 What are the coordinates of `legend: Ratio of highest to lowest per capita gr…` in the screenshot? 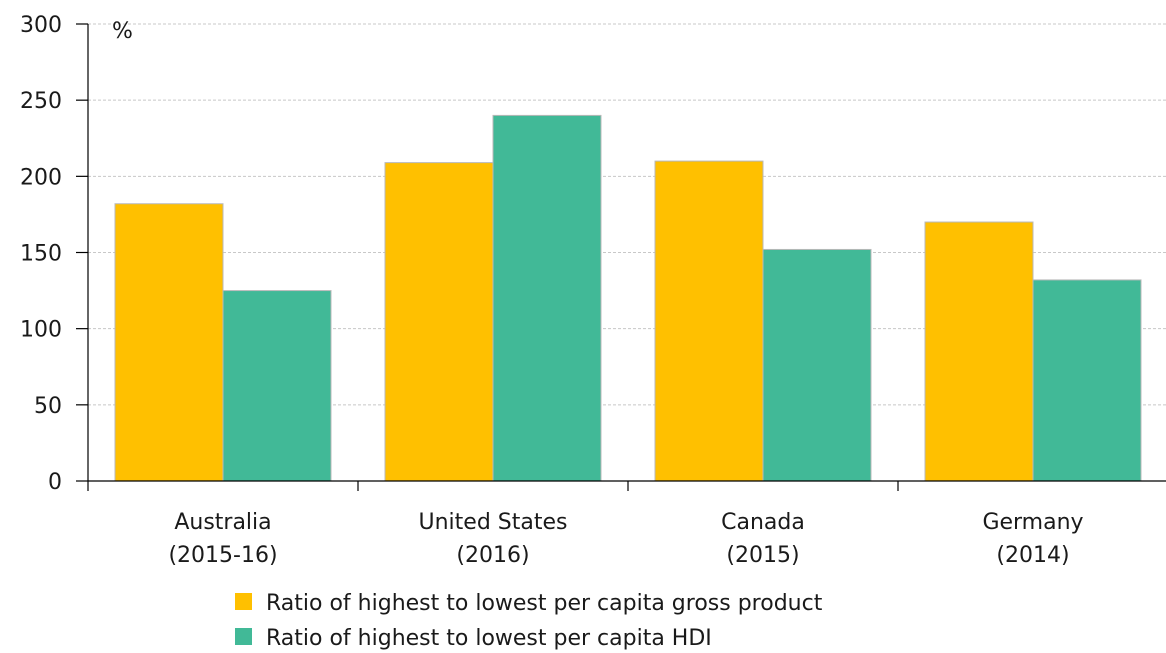 It's located at (529, 621).